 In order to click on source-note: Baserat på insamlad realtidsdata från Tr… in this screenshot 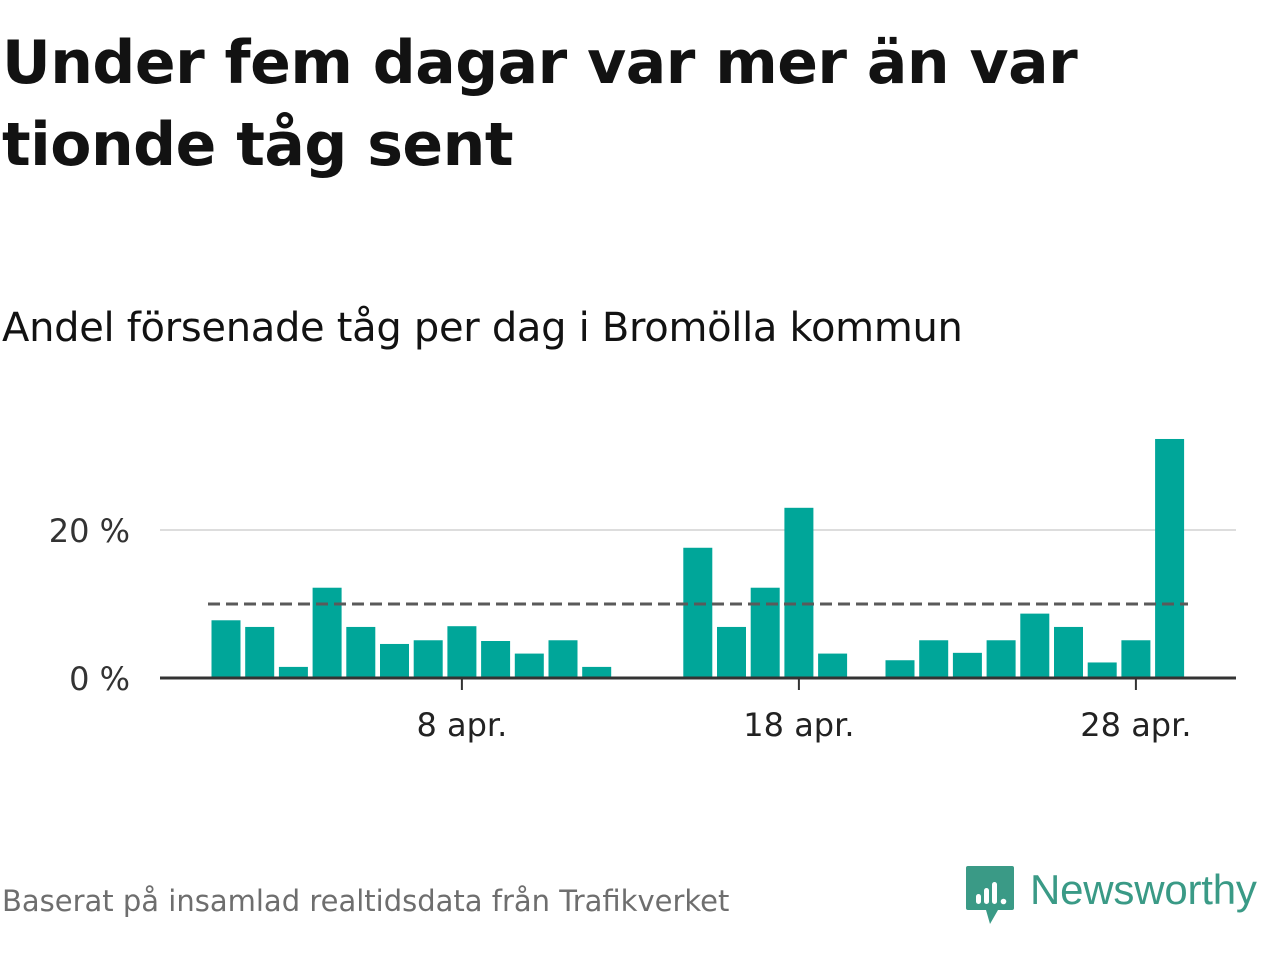, I will do `click(366, 901)`.